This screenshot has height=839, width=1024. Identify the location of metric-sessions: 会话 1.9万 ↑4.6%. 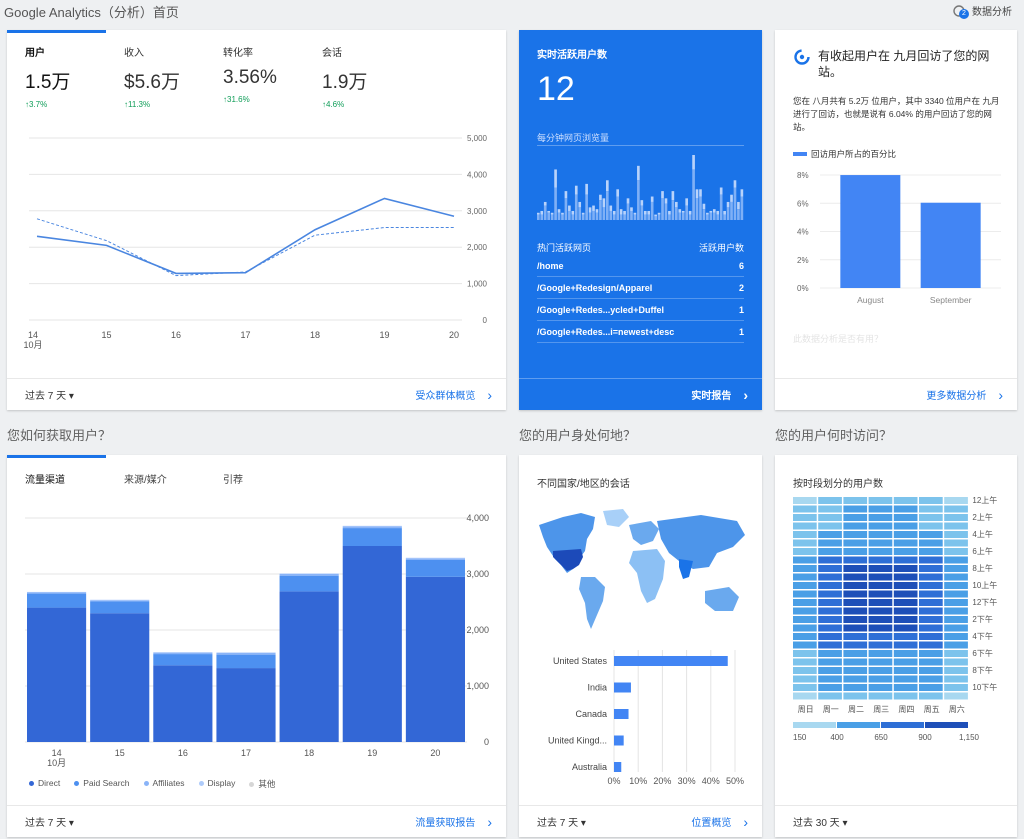
(368, 76).